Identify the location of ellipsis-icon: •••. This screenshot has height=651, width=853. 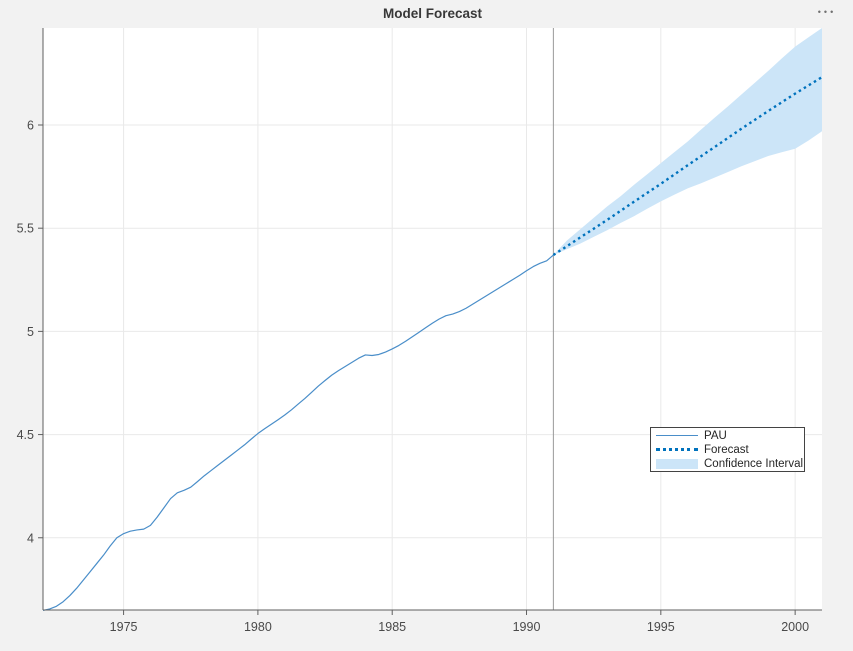
(827, 12).